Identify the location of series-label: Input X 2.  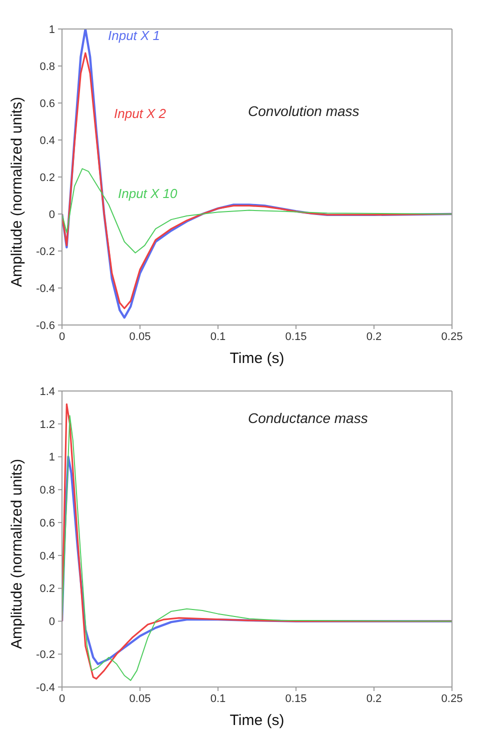
(140, 113).